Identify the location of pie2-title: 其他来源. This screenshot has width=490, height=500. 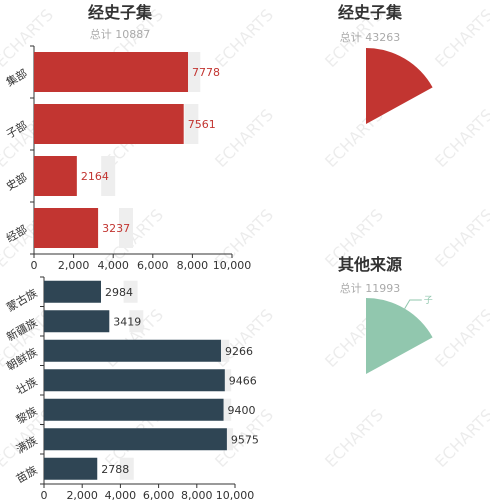
(370, 264).